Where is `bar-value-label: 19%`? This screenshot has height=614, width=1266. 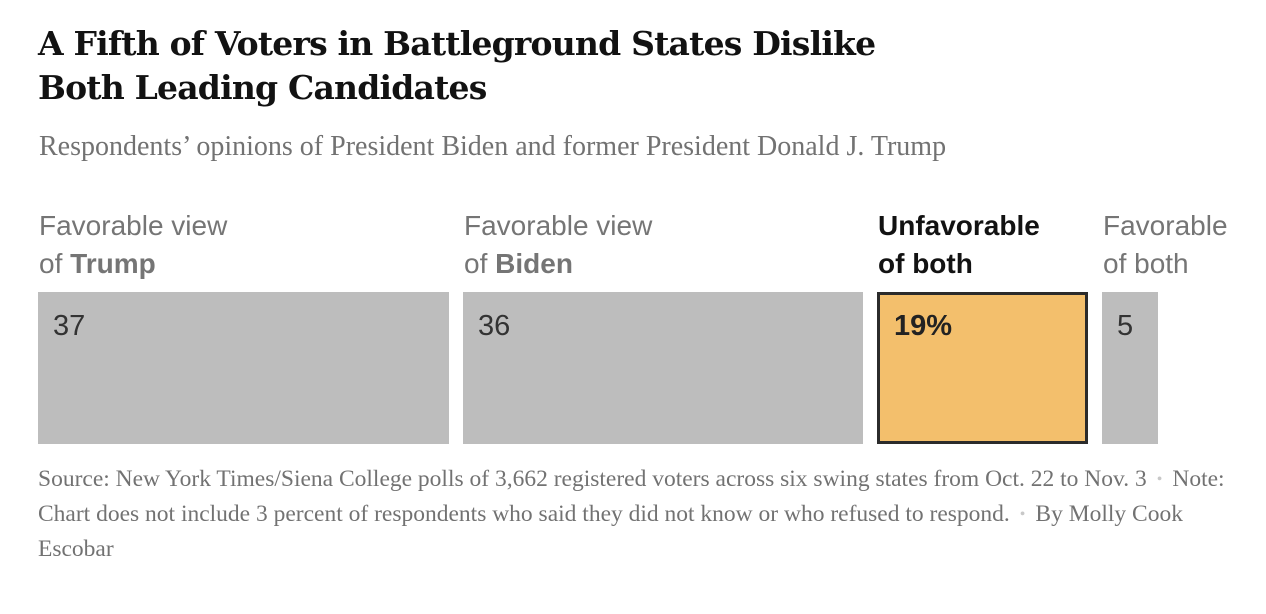
bar-value-label: 19% is located at coordinates (923, 326).